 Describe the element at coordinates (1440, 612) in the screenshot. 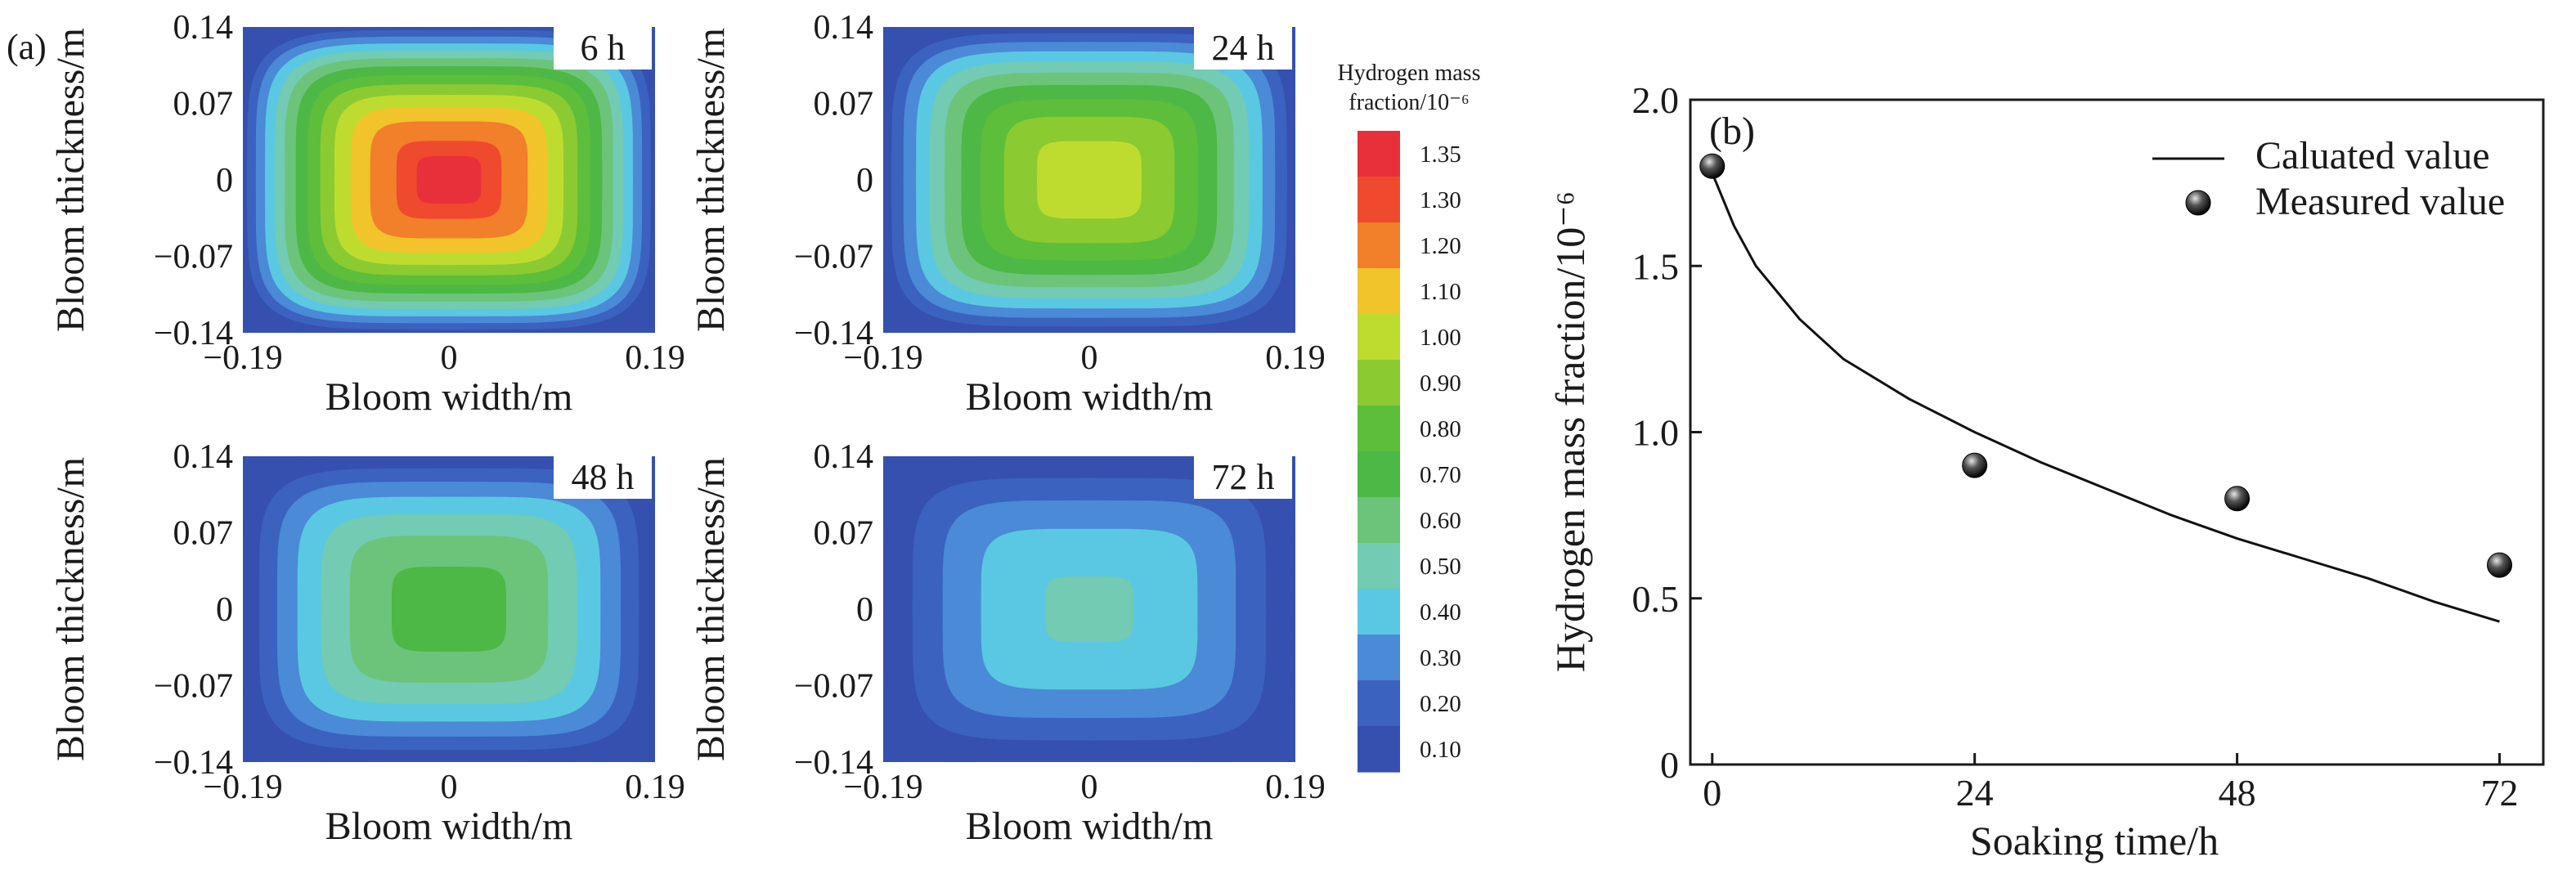

I see `colorbar-level-label: 0.40` at that location.